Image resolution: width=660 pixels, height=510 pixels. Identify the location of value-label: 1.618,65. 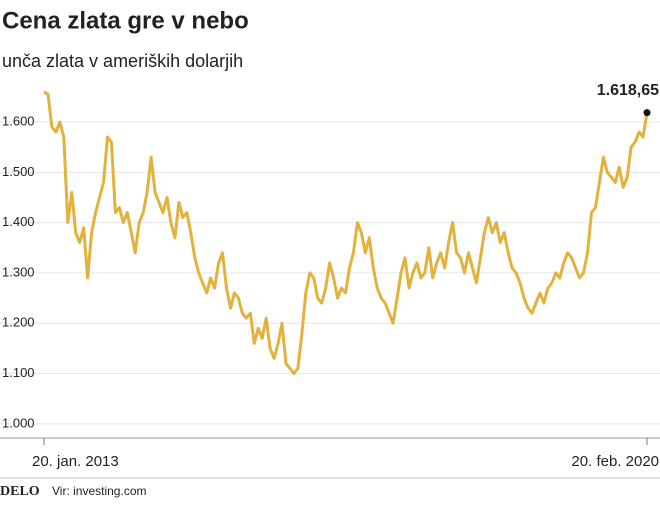
(628, 90).